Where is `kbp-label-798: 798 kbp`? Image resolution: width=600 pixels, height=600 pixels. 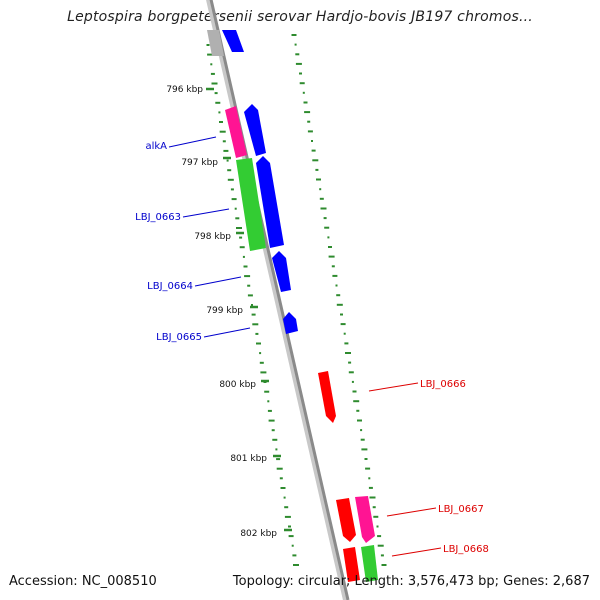
kbp-label-798: 798 kbp is located at coordinates (212, 237).